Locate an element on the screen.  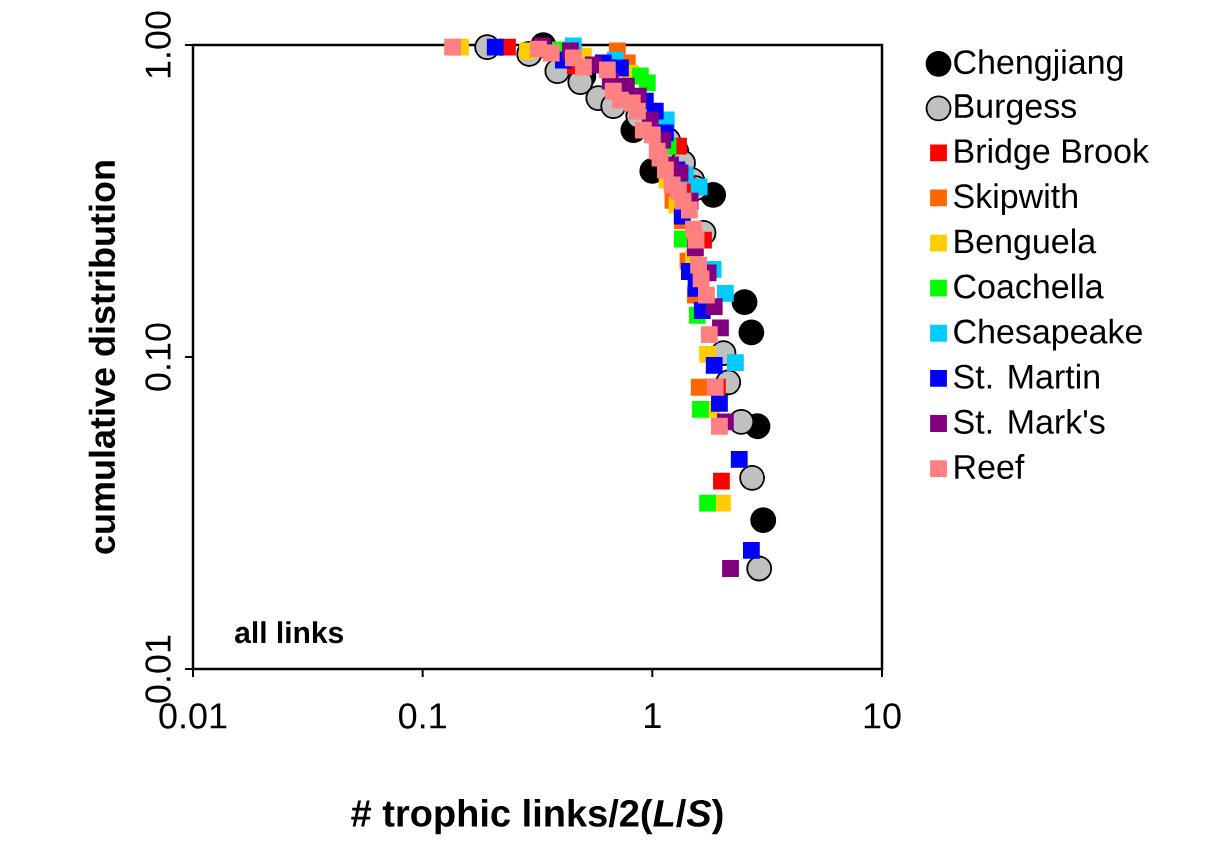
legend-label: Benguela is located at coordinates (1026, 244).